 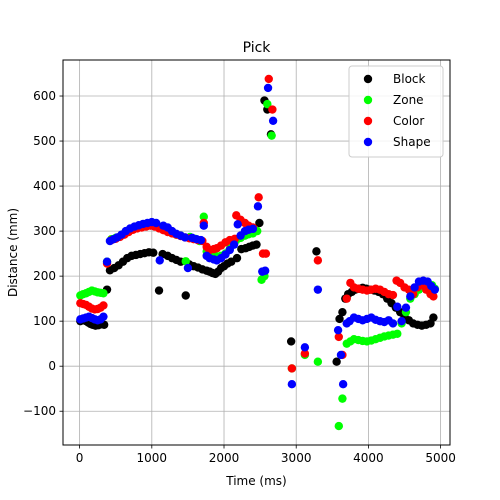 What do you see at coordinates (368, 142) in the screenshot?
I see `legend-marker-shape` at bounding box center [368, 142].